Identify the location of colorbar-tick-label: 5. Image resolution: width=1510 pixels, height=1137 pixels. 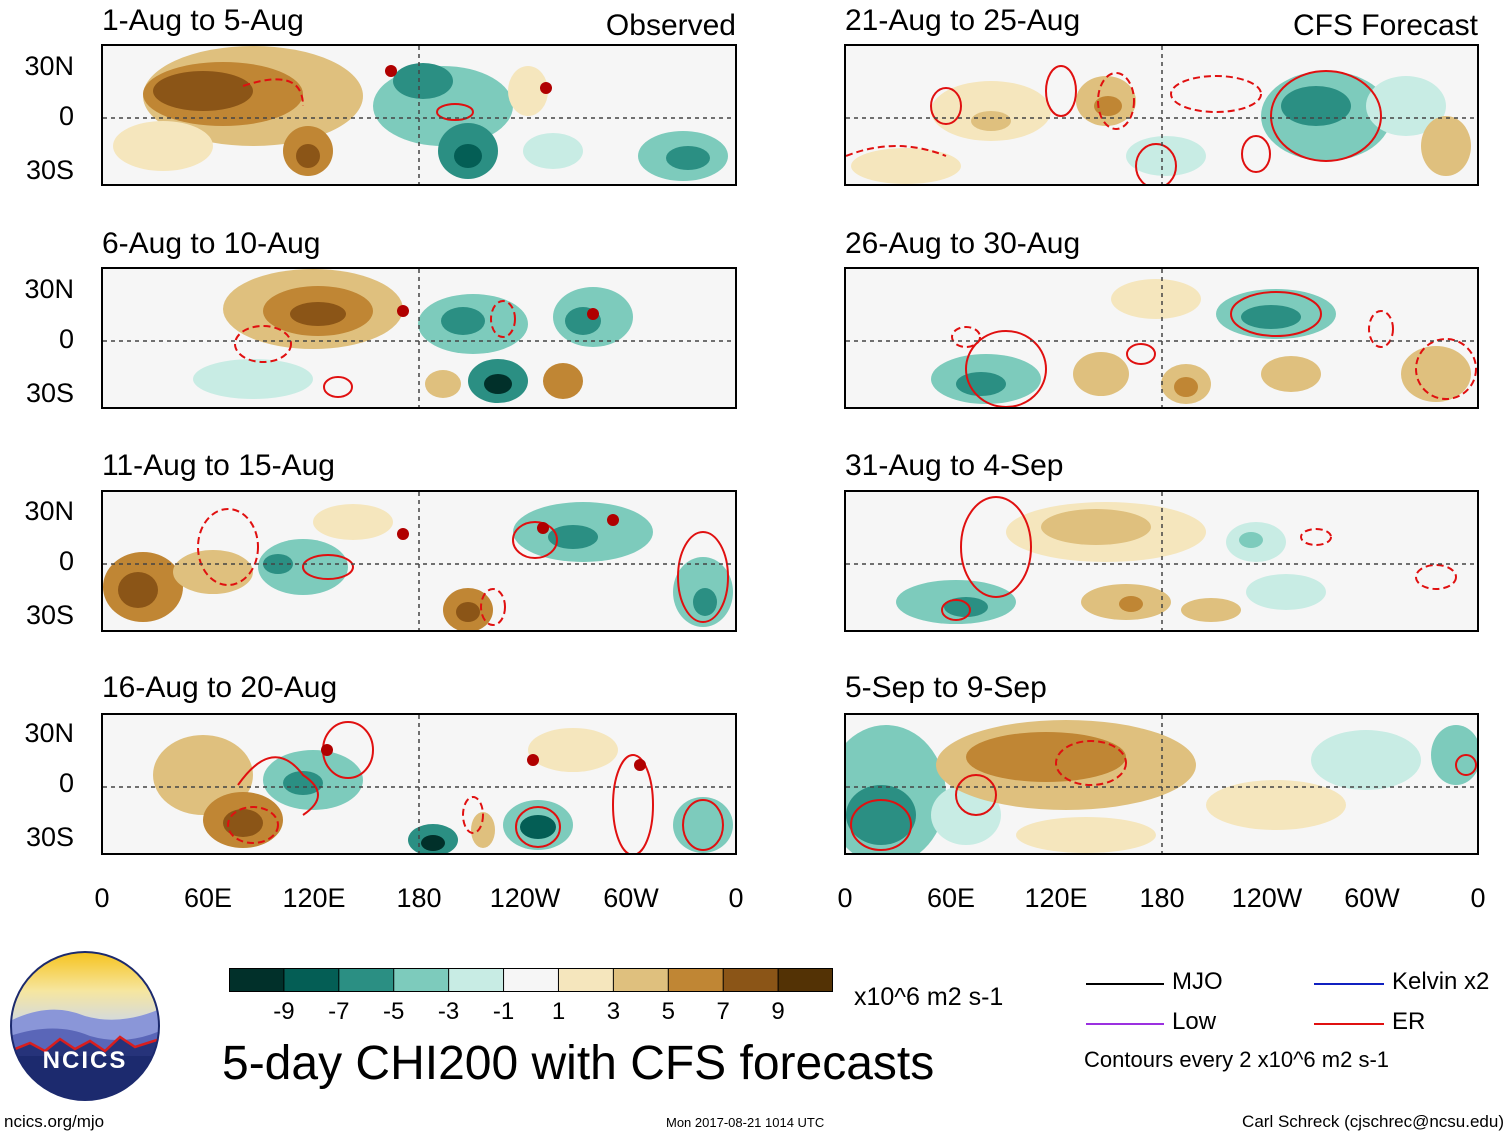
(668, 1011).